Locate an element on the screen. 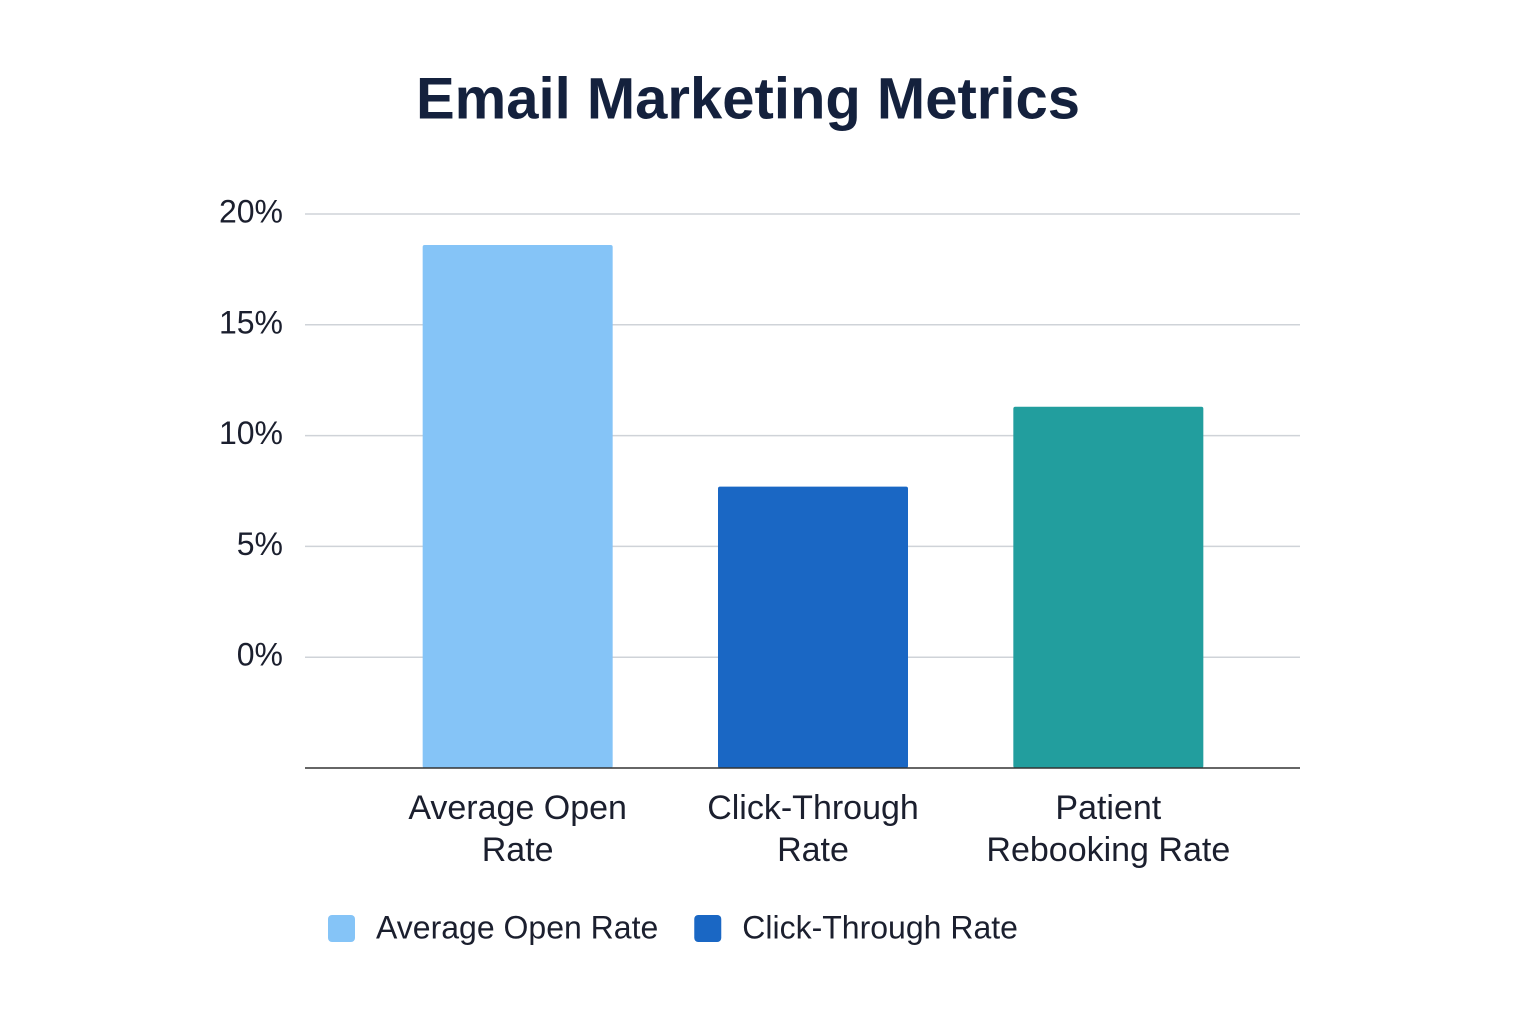 The width and height of the screenshot is (1536, 1024). y-tick-label: 5% is located at coordinates (260, 544).